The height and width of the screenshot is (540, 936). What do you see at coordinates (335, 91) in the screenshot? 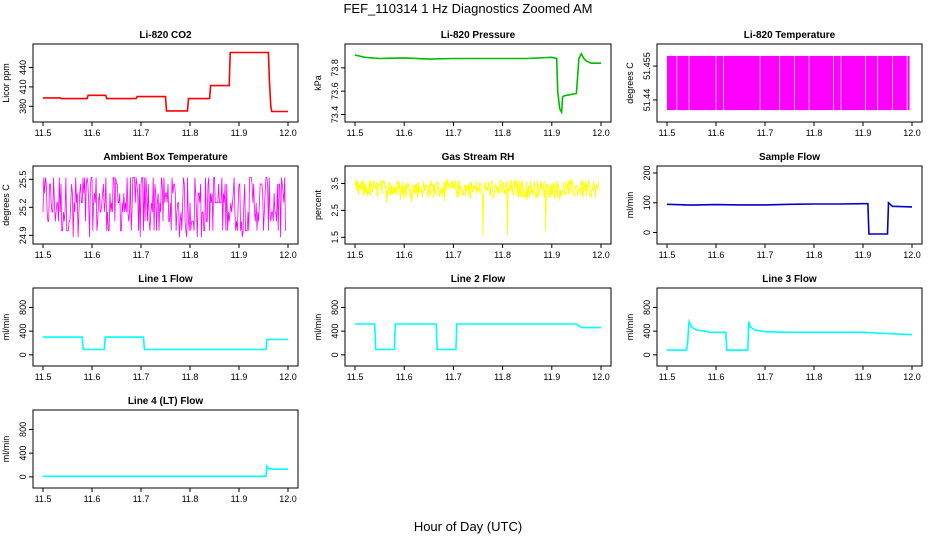
I see `y-tick-label: 73.6` at bounding box center [335, 91].